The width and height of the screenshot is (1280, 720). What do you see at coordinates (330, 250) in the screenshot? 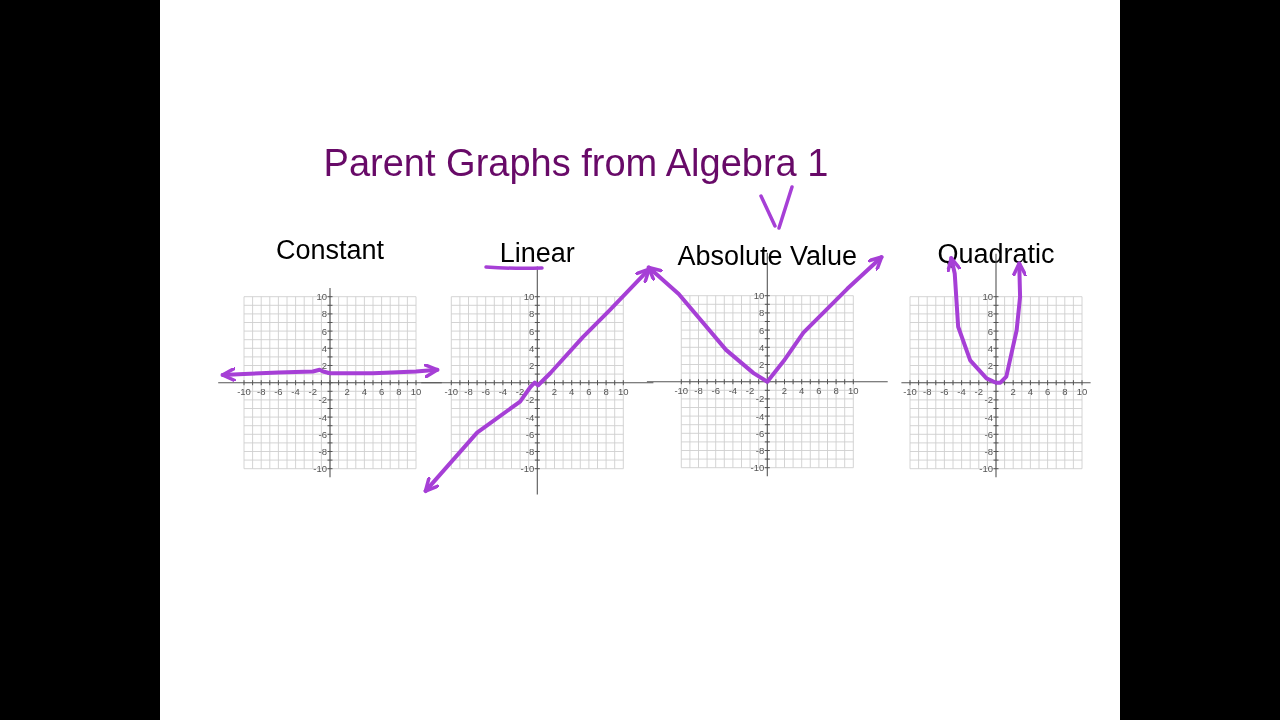
I see `chart-title: Constant` at bounding box center [330, 250].